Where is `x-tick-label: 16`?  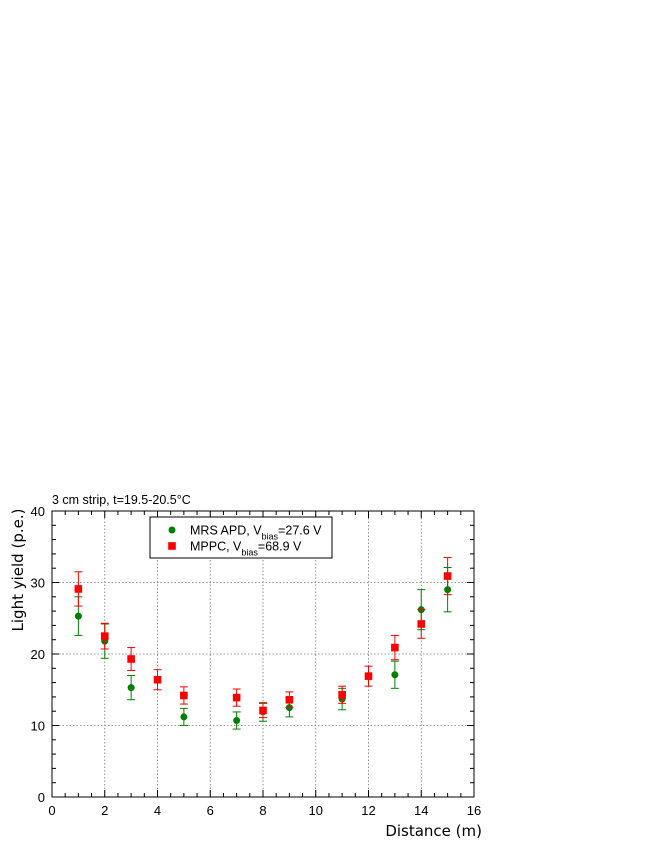 x-tick-label: 16 is located at coordinates (474, 810).